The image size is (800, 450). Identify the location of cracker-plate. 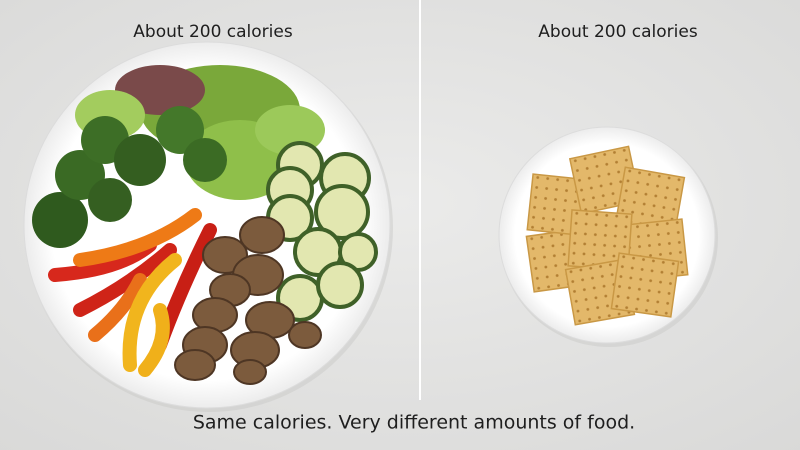
(608, 236).